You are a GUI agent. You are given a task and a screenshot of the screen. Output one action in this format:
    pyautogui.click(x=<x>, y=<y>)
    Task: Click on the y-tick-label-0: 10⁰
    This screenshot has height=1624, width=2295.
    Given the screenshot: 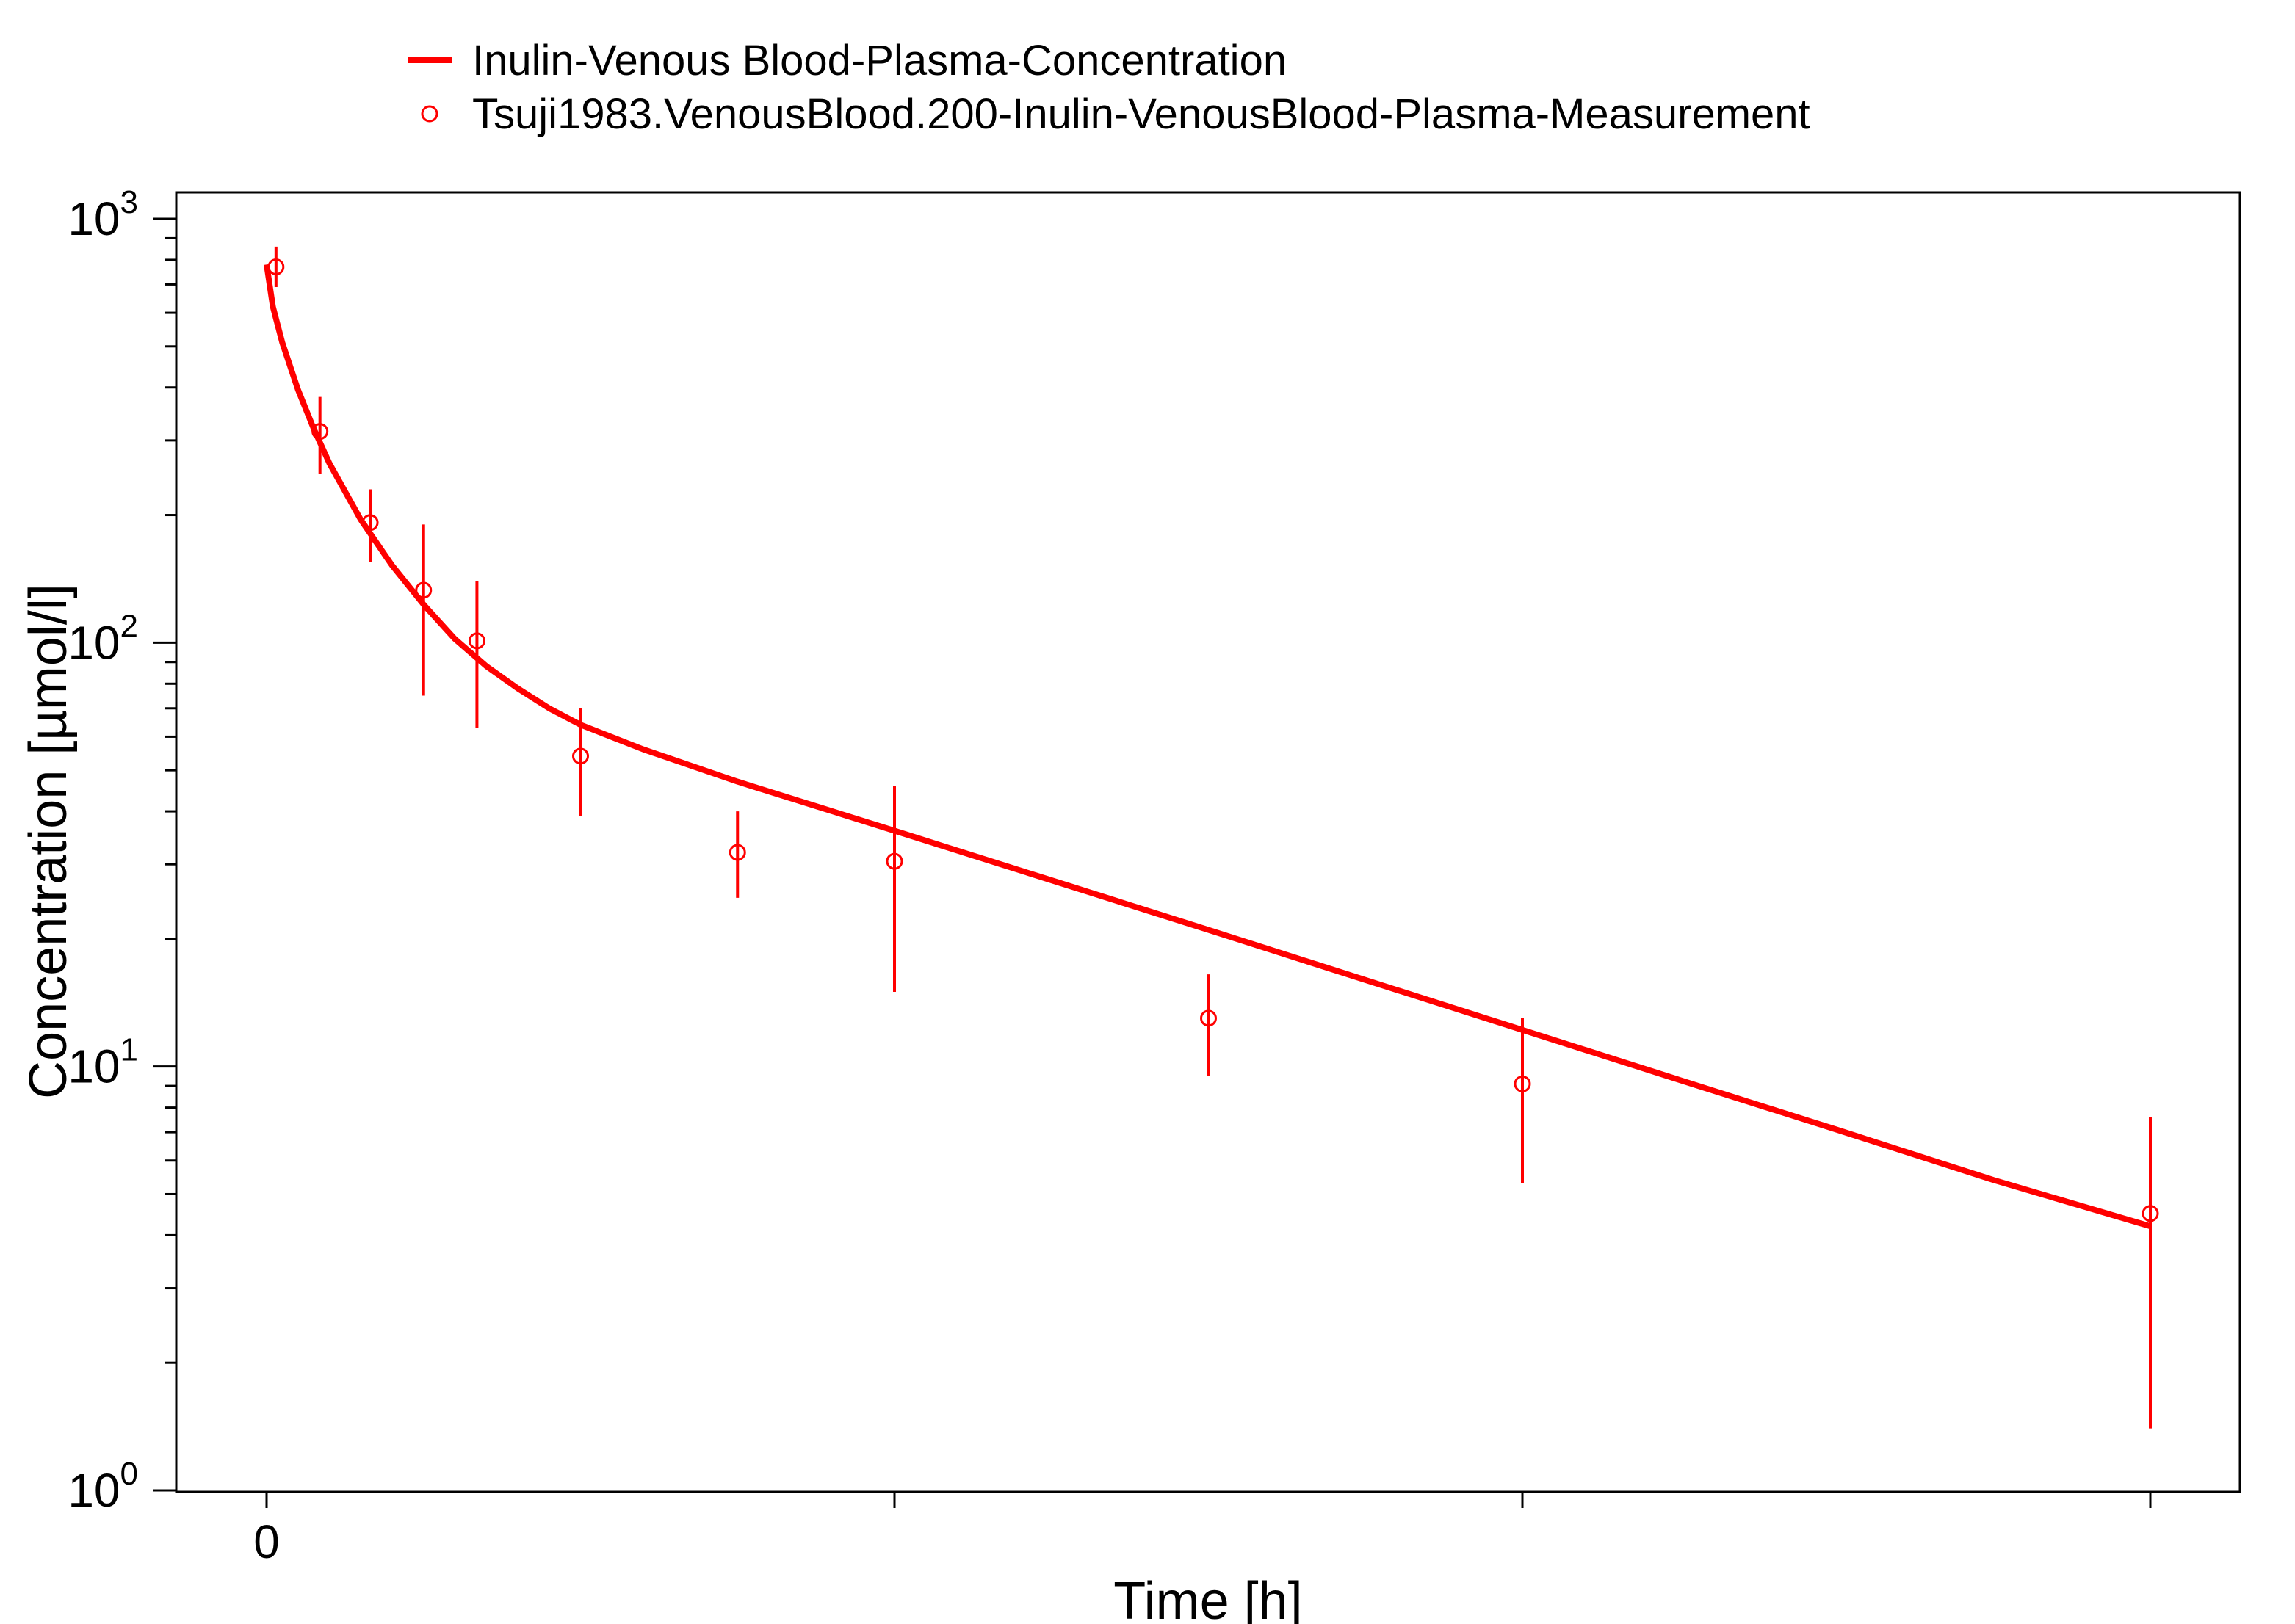 What is the action you would take?
    pyautogui.click(x=103, y=1486)
    